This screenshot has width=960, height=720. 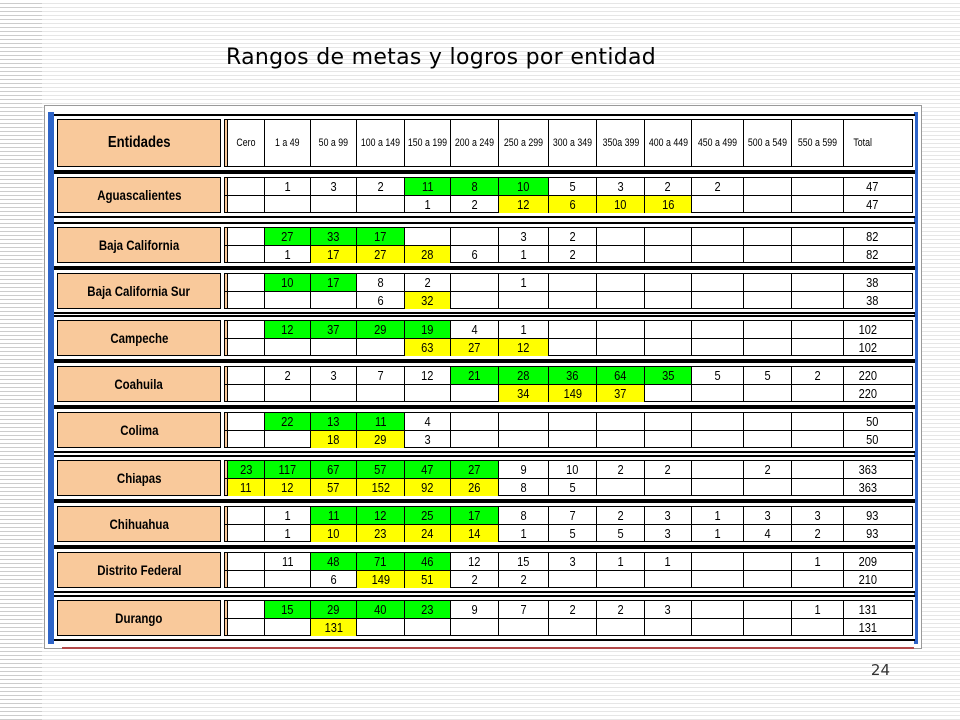 I want to click on logros-cell: 7, so click(x=572, y=515).